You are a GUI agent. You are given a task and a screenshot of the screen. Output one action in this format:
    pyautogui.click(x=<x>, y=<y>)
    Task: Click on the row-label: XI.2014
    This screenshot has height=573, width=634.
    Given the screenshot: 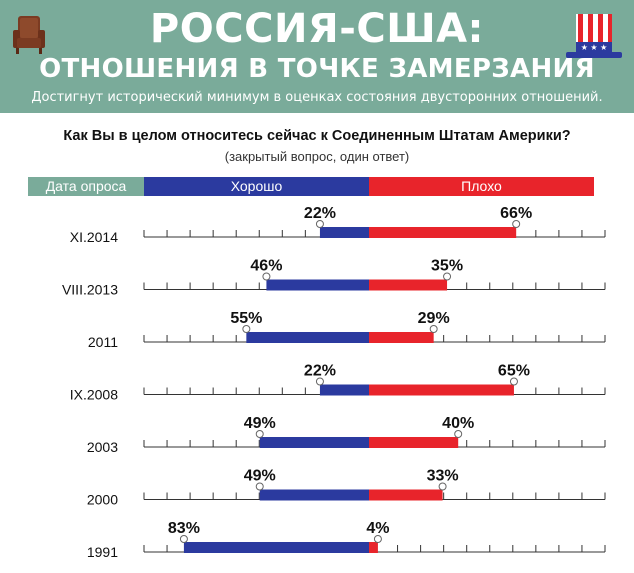 What is the action you would take?
    pyautogui.click(x=94, y=237)
    